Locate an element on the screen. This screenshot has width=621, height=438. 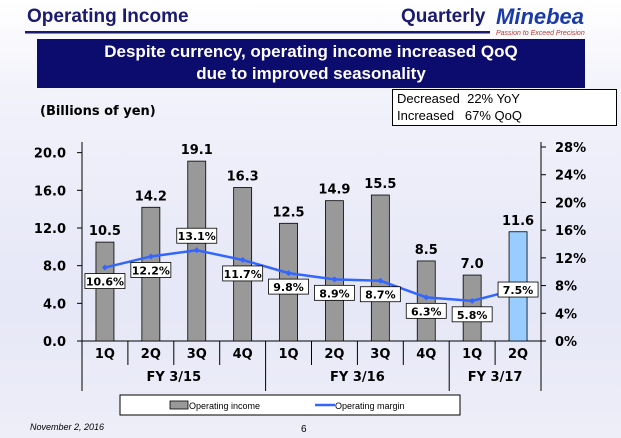
bar-value-label: 15.5 is located at coordinates (380, 184).